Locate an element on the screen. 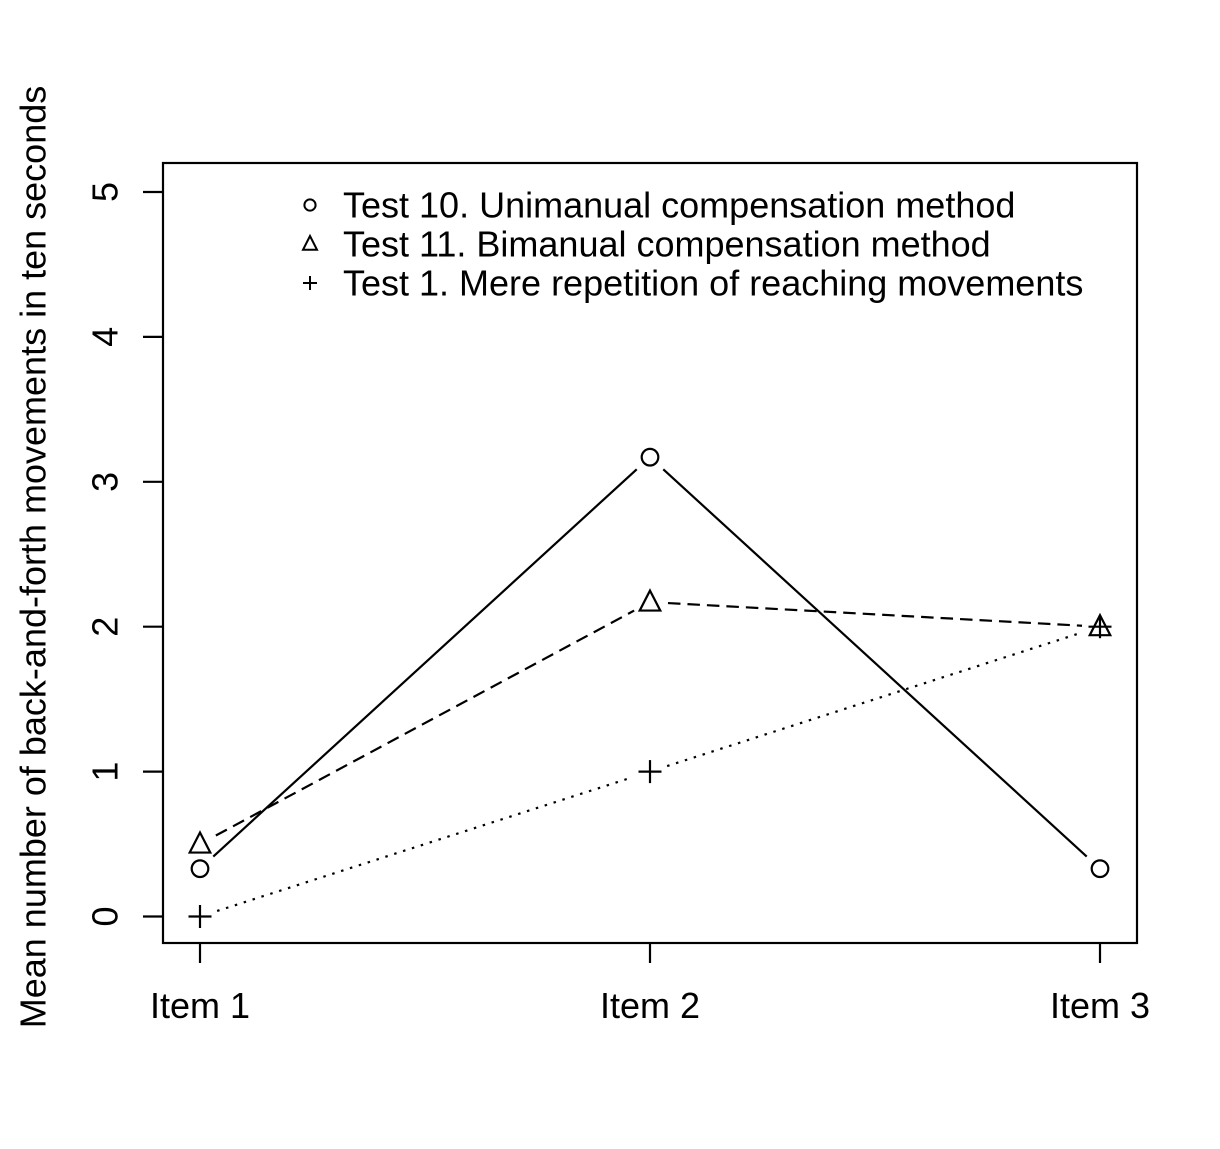  x-axis: Item 1 Item 2 Item 3 is located at coordinates (650, 984).